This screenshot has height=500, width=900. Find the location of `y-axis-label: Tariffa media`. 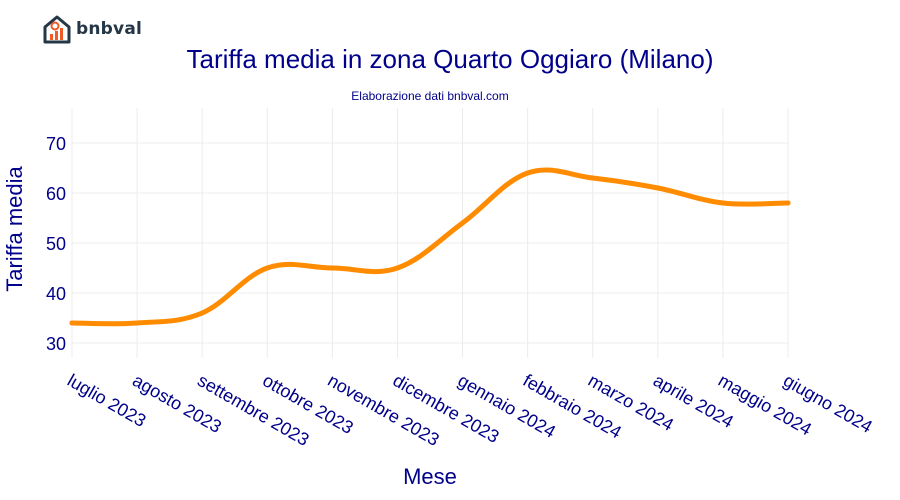

y-axis-label: Tariffa media is located at coordinates (14, 228).